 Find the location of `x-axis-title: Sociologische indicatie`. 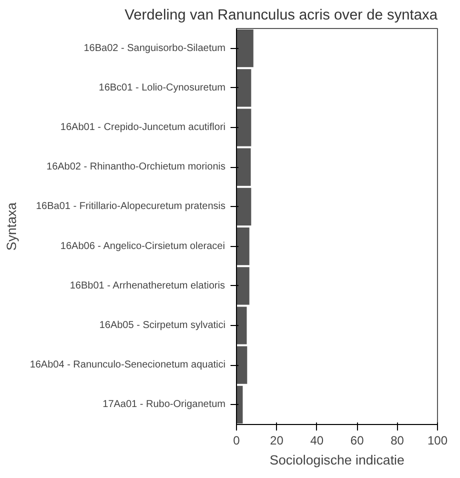

x-axis-title: Sociologische indicatie is located at coordinates (337, 460).